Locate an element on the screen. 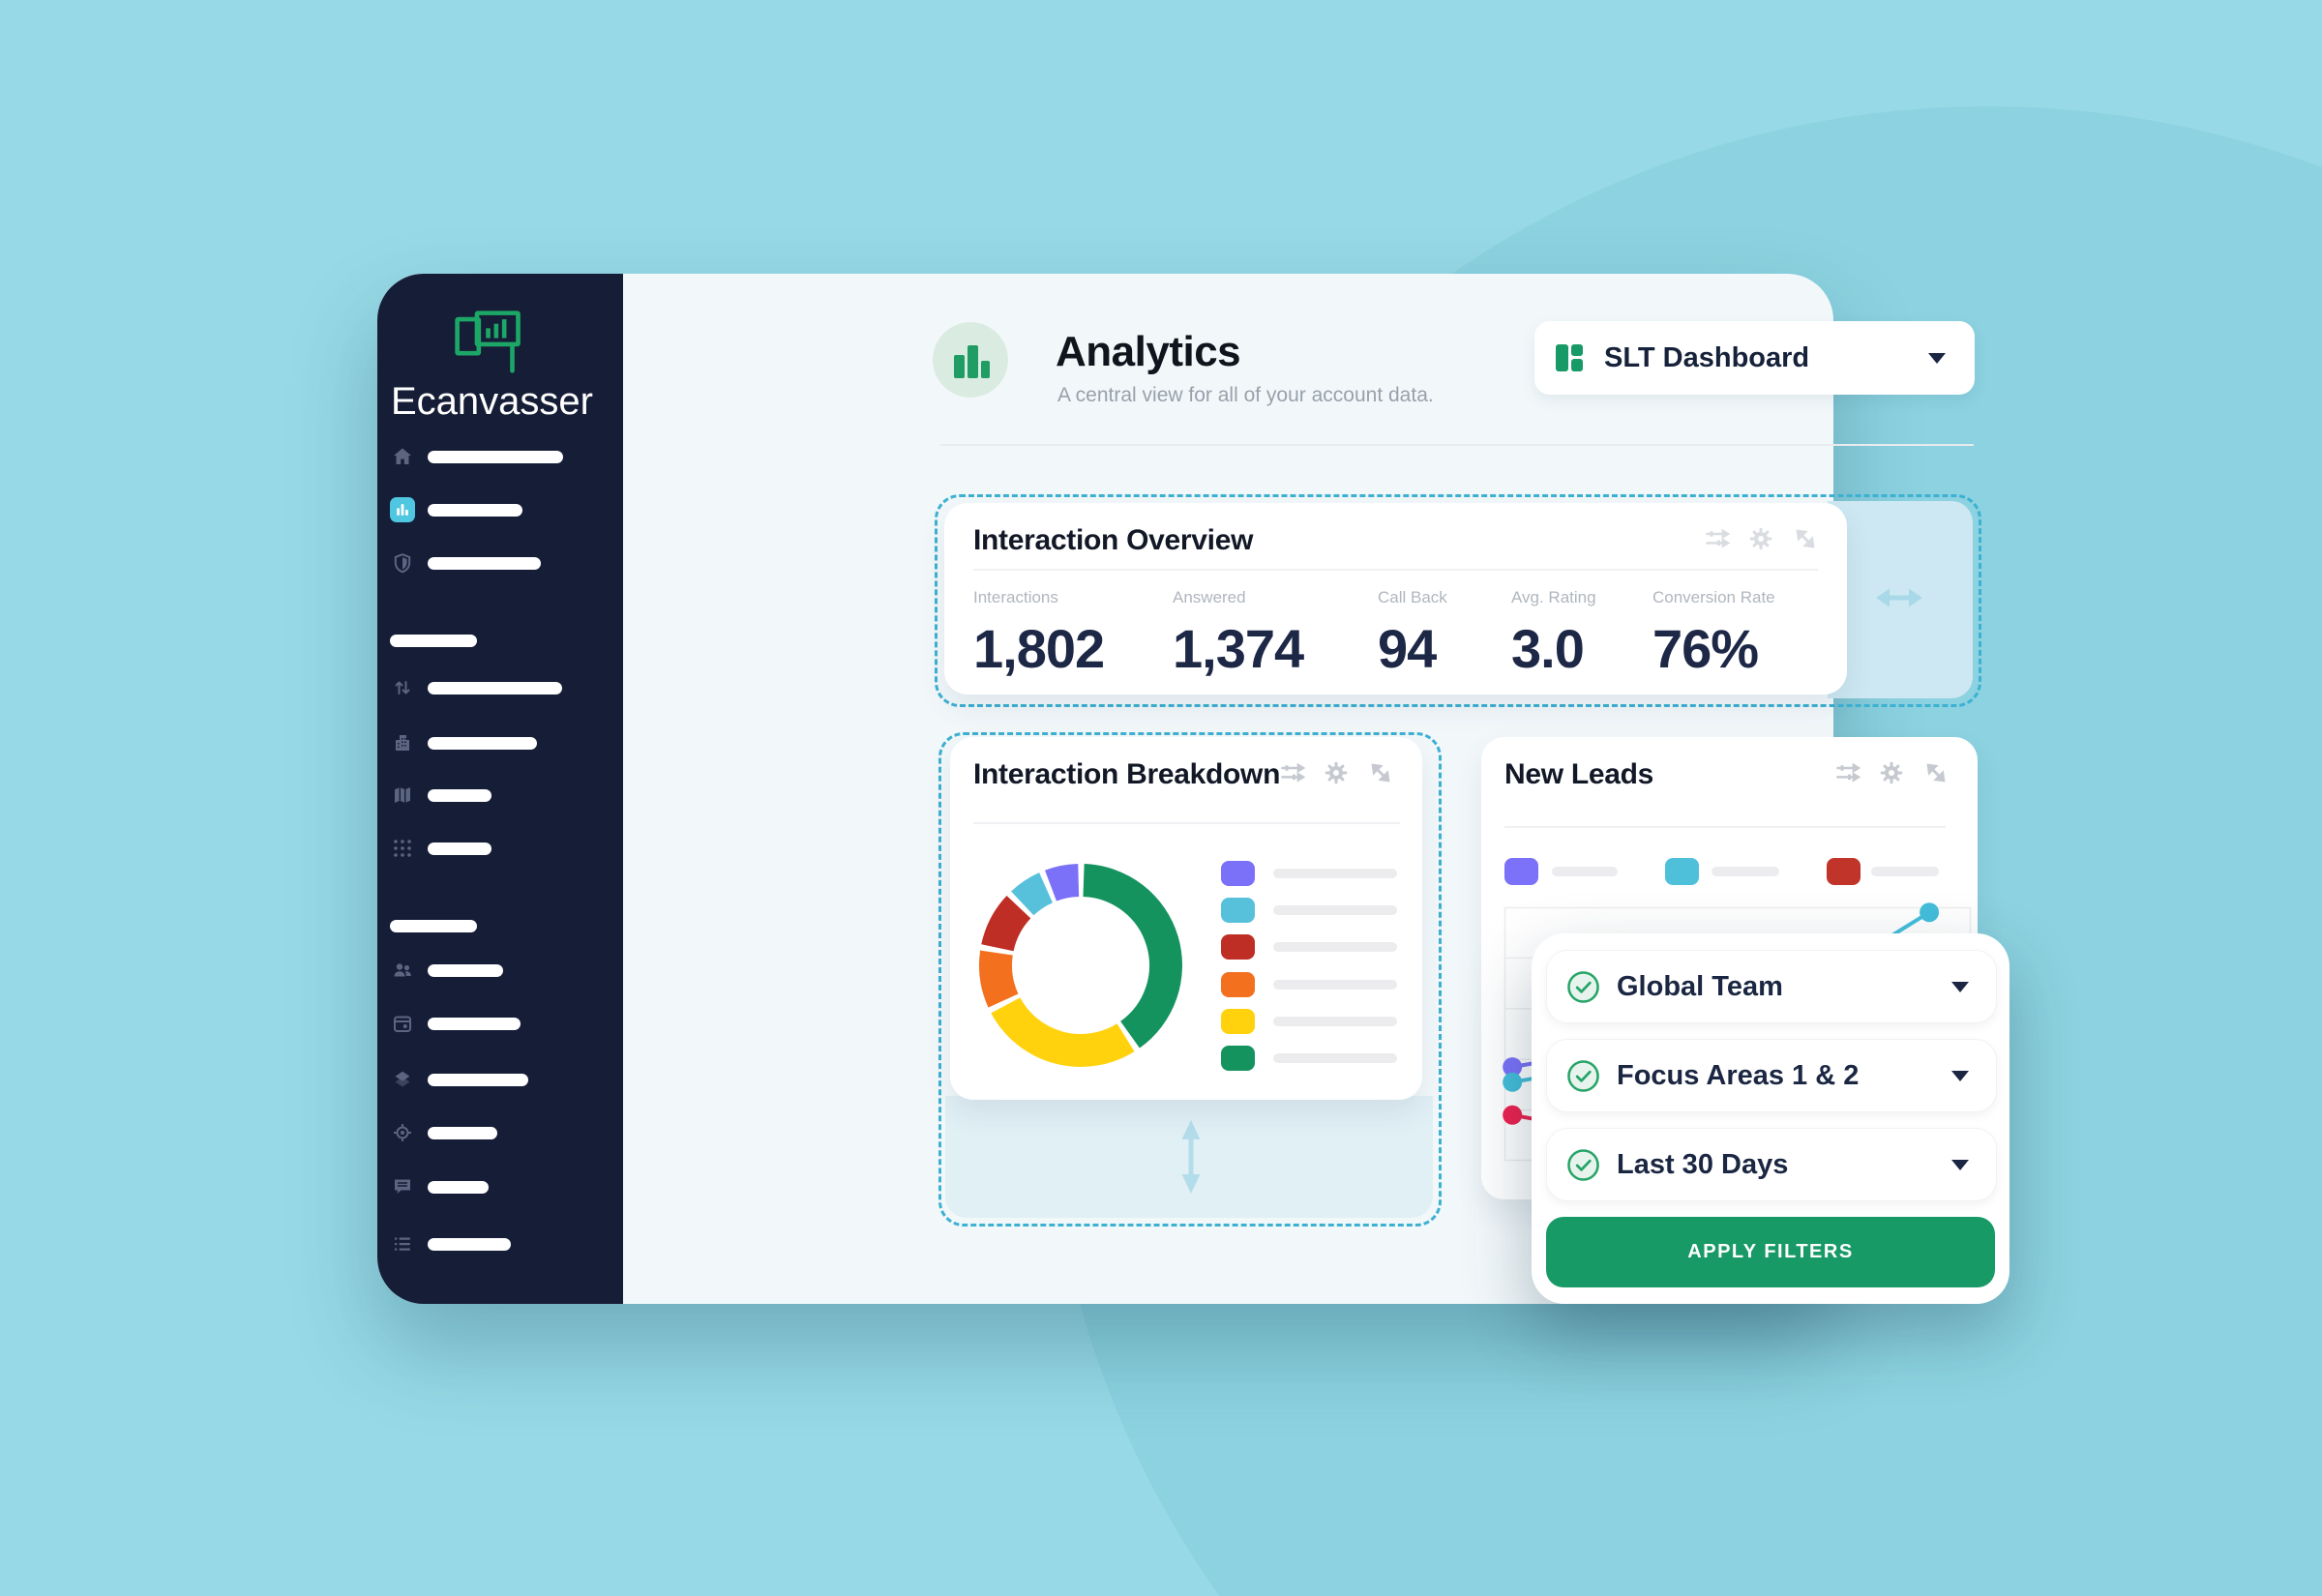 The image size is (2322, 1596). stat: Answered 1,374 is located at coordinates (1275, 634).